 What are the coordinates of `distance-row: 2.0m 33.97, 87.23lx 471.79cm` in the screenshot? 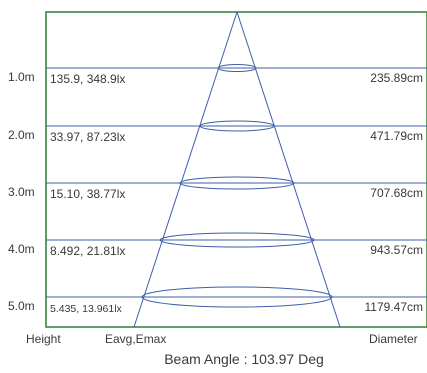 It's located at (217, 132).